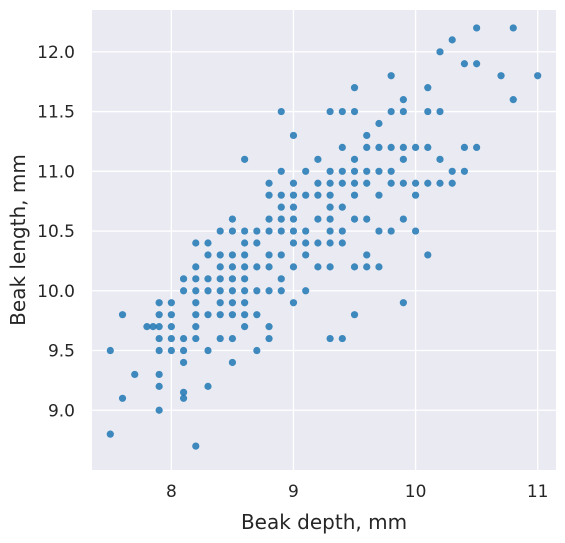 The width and height of the screenshot is (565, 543). What do you see at coordinates (324, 522) in the screenshot?
I see `x-axis-label: Beak depth, mm` at bounding box center [324, 522].